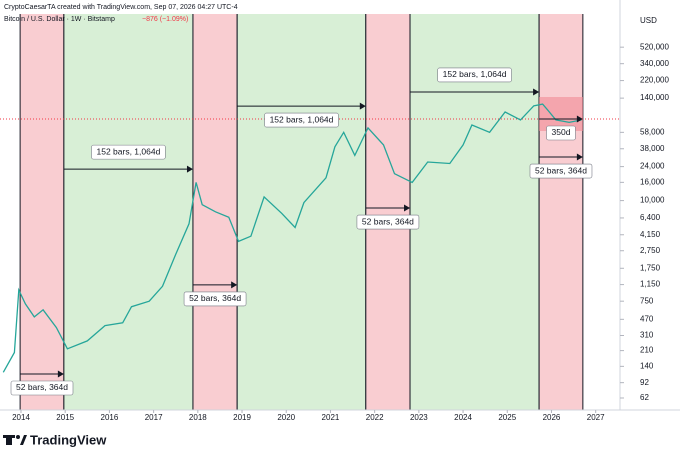 This screenshot has height=455, width=680. Describe the element at coordinates (242, 417) in the screenshot. I see `x-tick-label: 2019` at that location.